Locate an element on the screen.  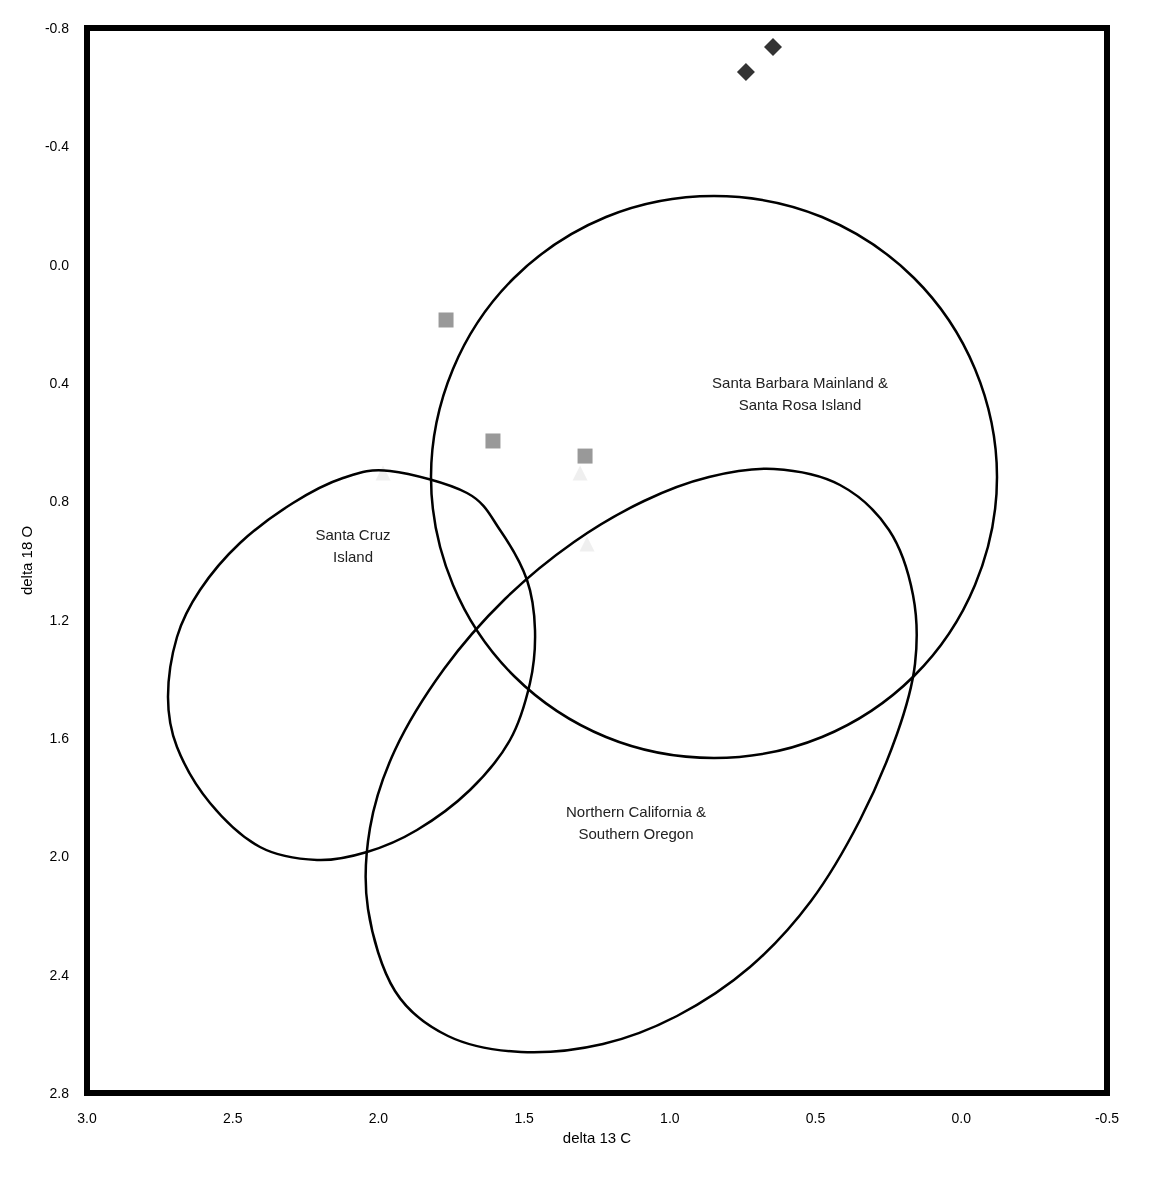
x-axis-title: delta 13 C is located at coordinates (597, 1137).